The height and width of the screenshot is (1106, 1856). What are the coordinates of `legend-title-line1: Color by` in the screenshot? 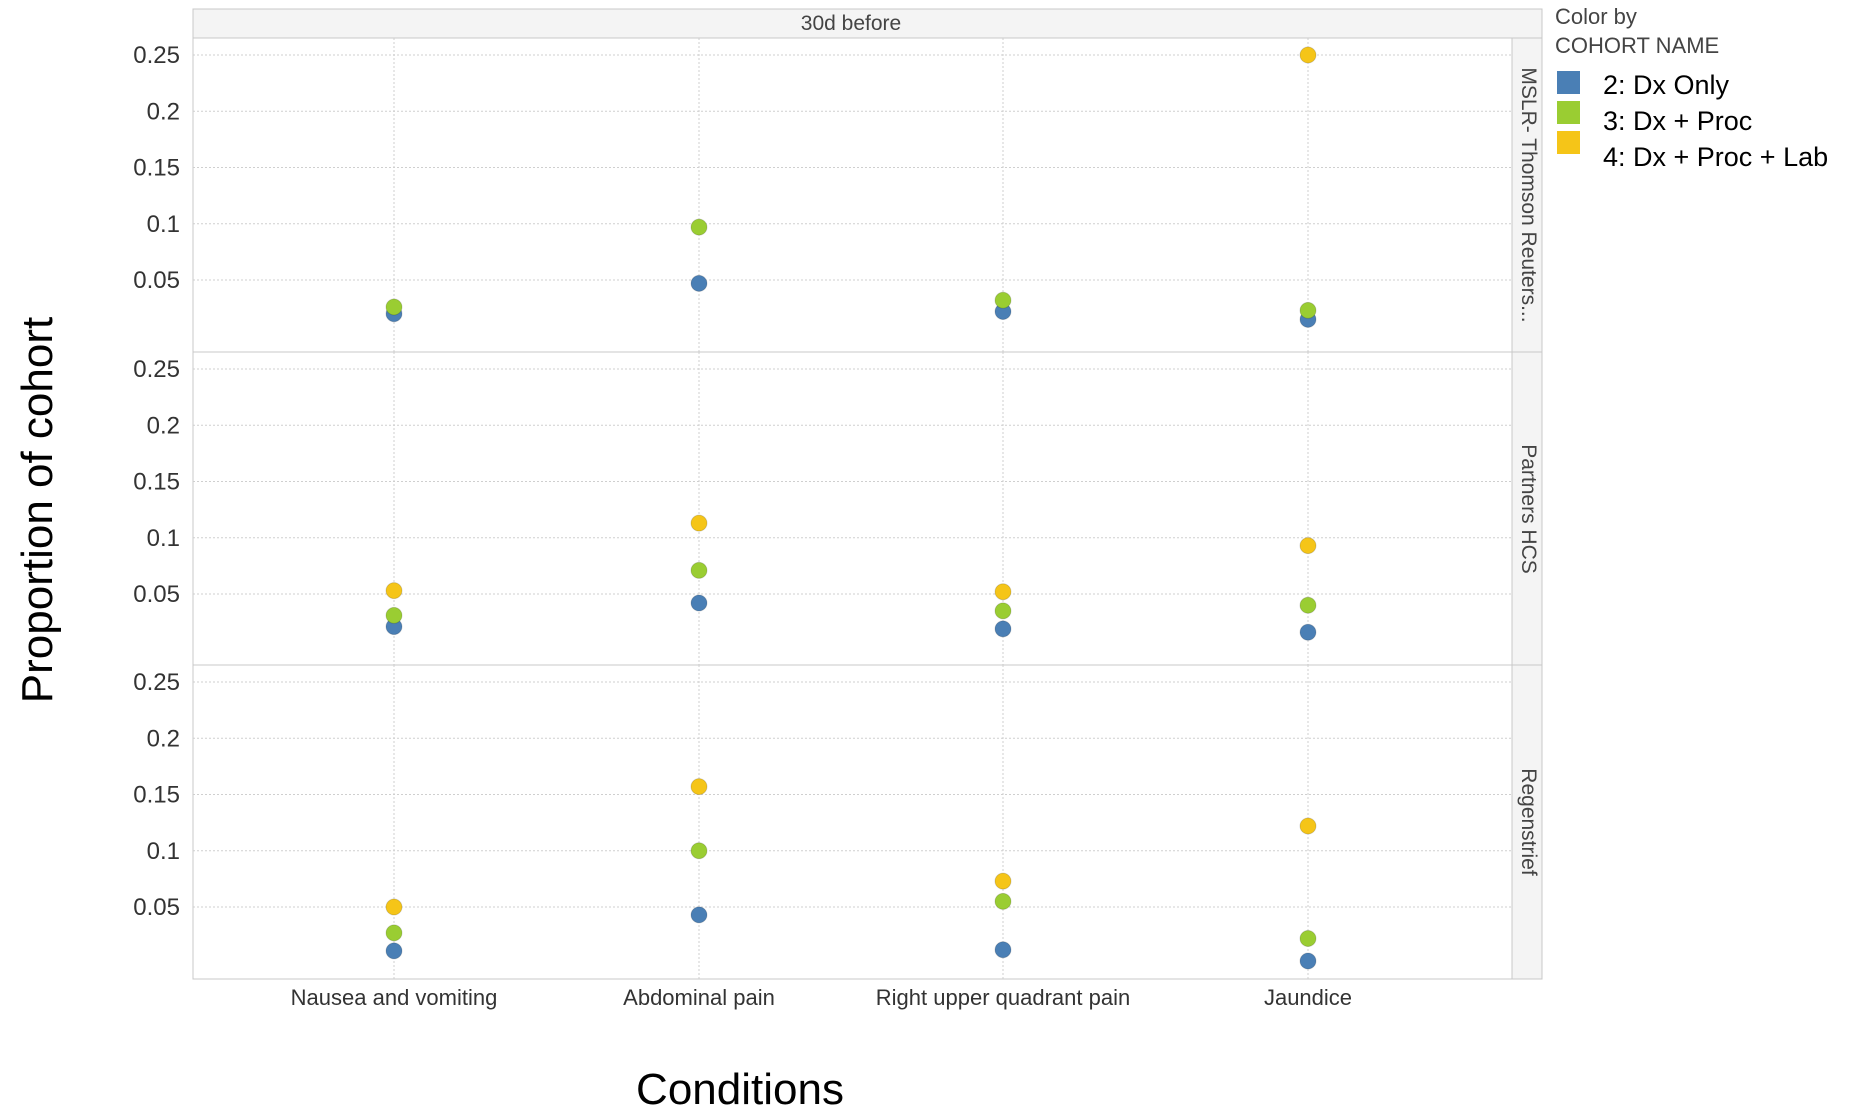 It's located at (1596, 16).